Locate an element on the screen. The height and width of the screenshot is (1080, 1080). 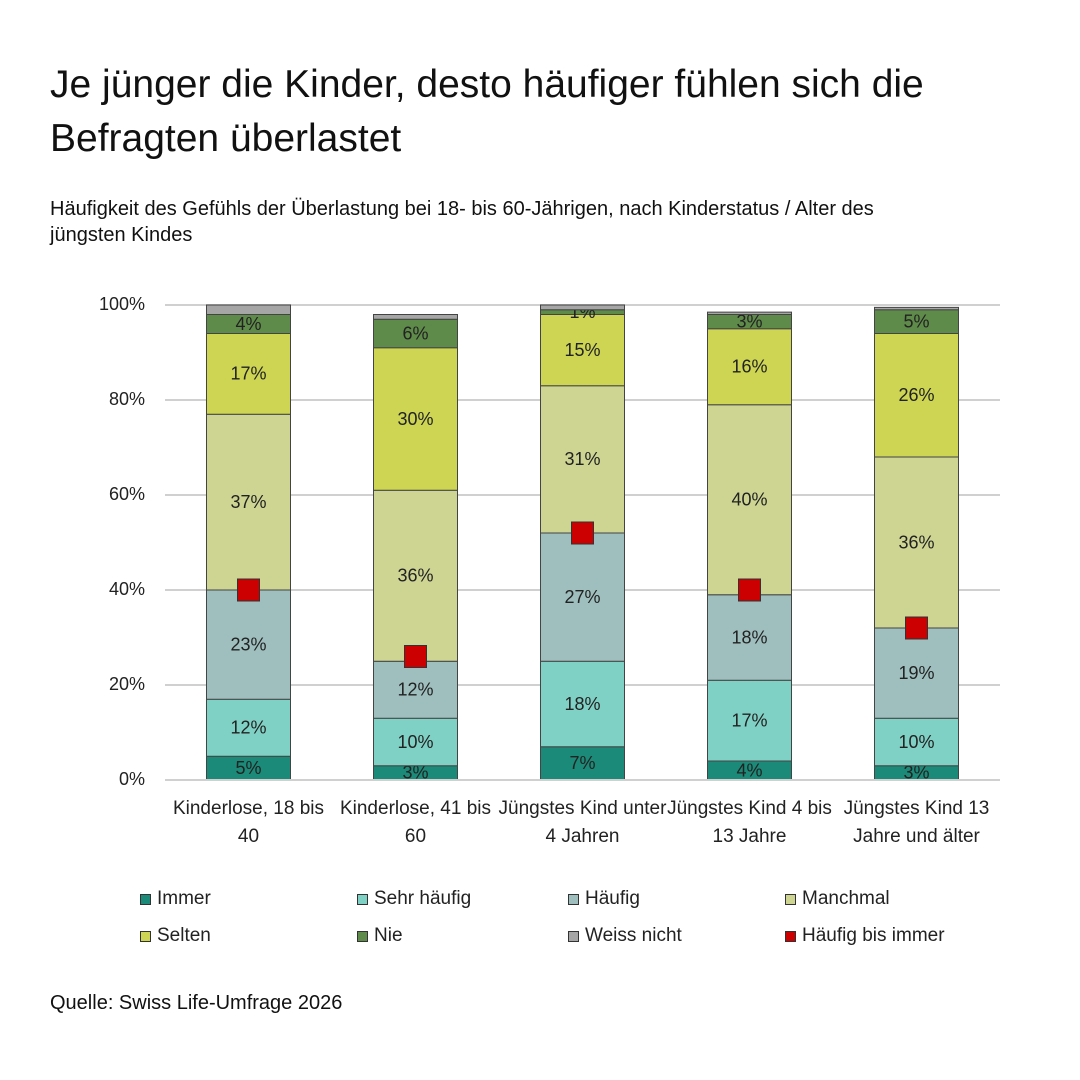
data-label: 15% is located at coordinates (582, 350).